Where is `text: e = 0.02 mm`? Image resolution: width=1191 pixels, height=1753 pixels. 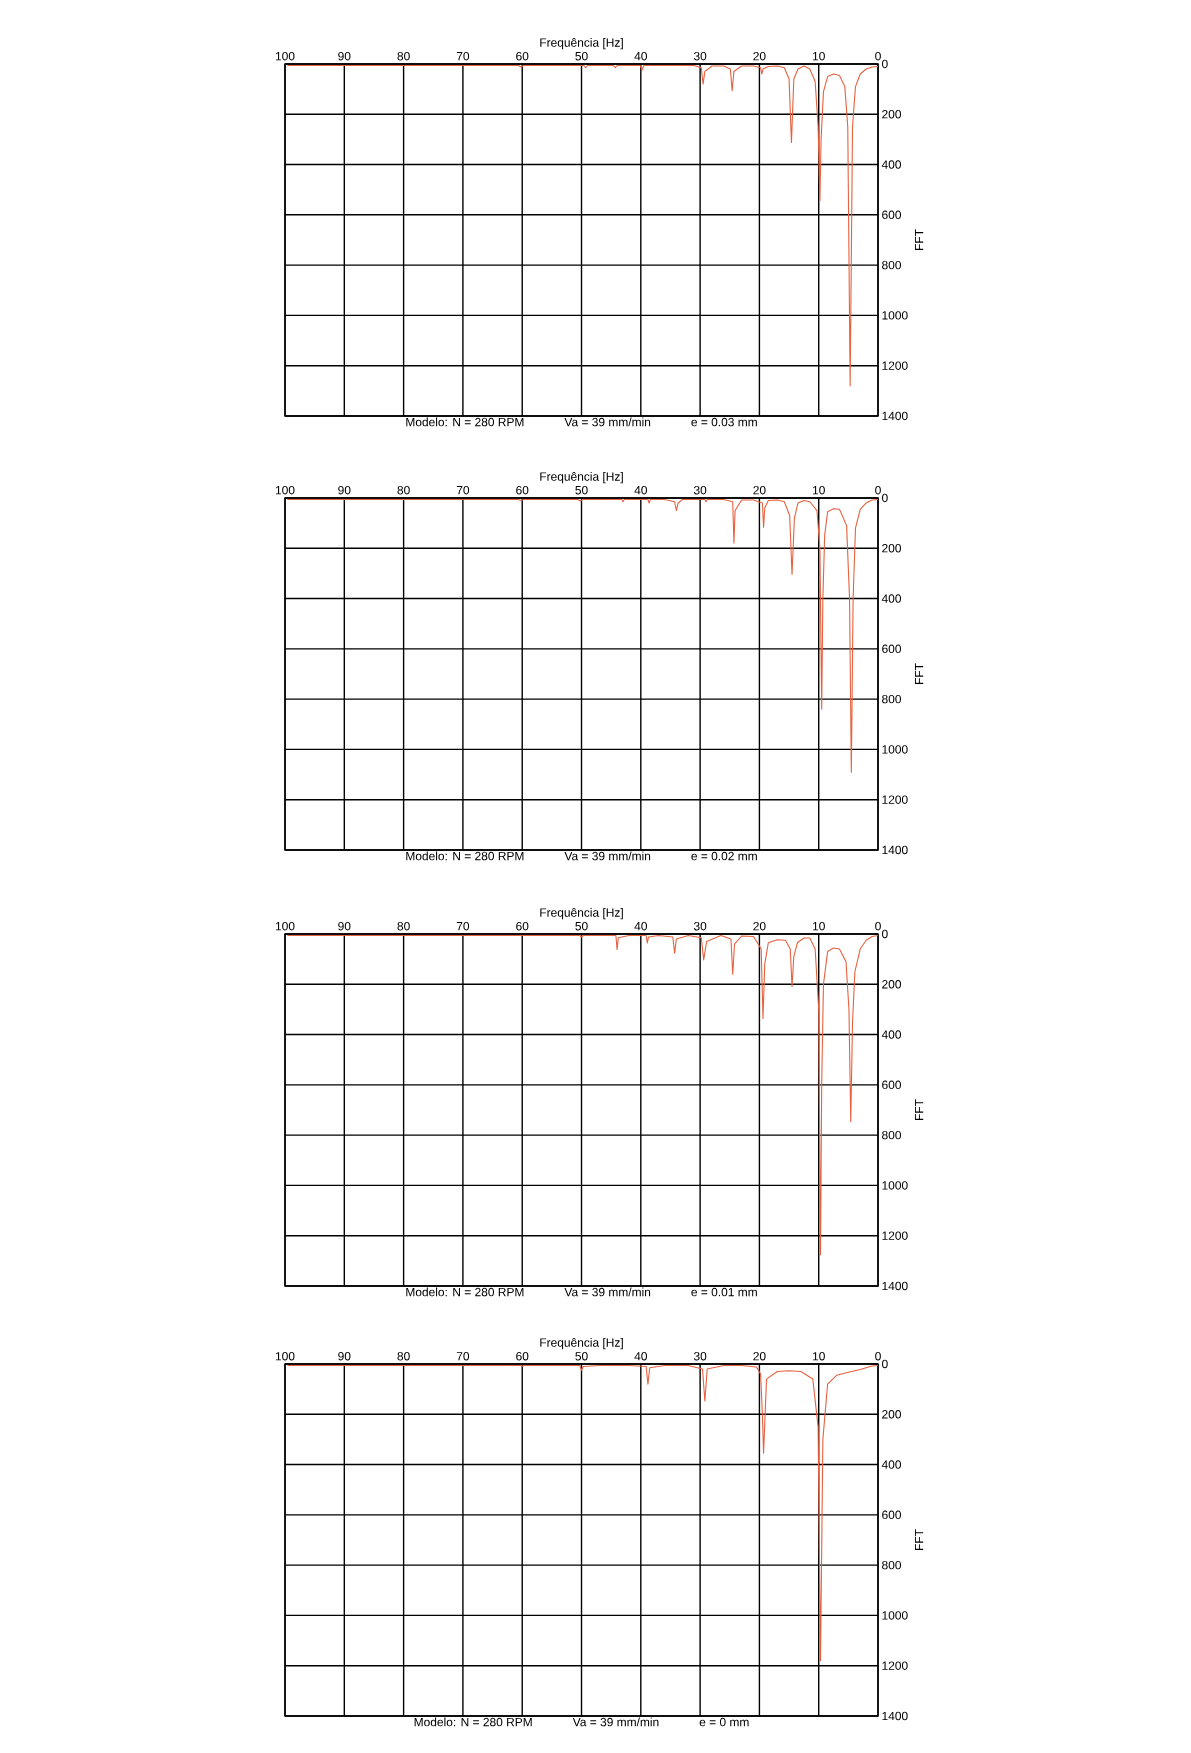 text: e = 0.02 mm is located at coordinates (724, 856).